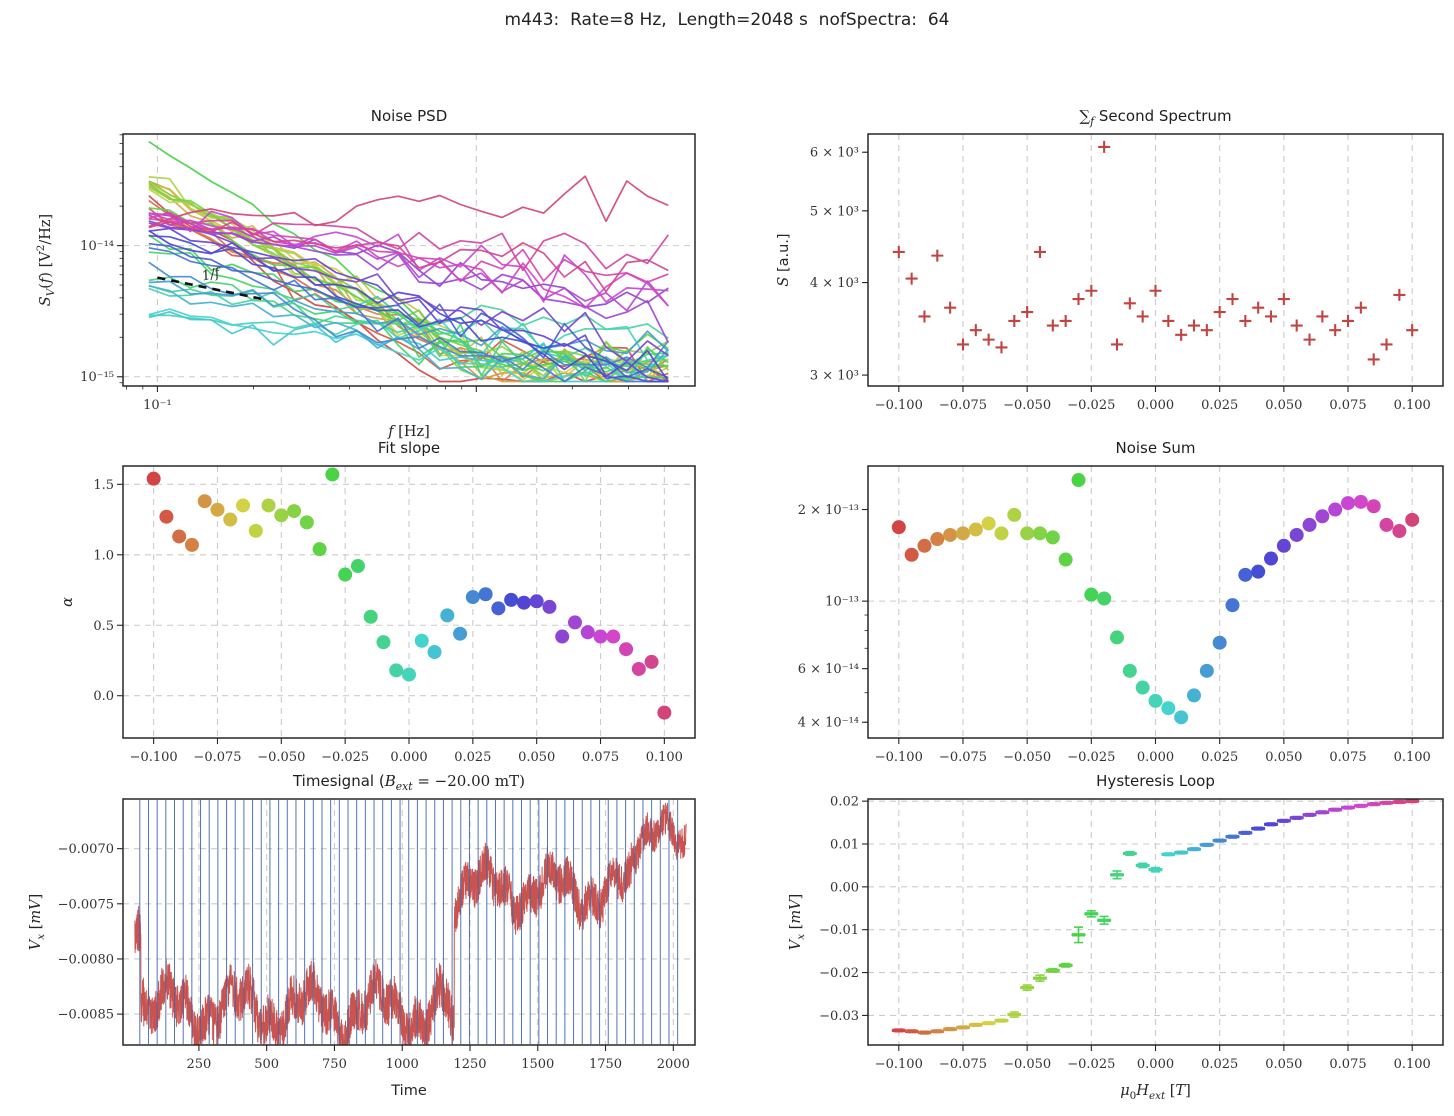 This screenshot has height=1116, width=1454. What do you see at coordinates (86, 959) in the screenshot?
I see `svg-text: −0.0080` at bounding box center [86, 959].